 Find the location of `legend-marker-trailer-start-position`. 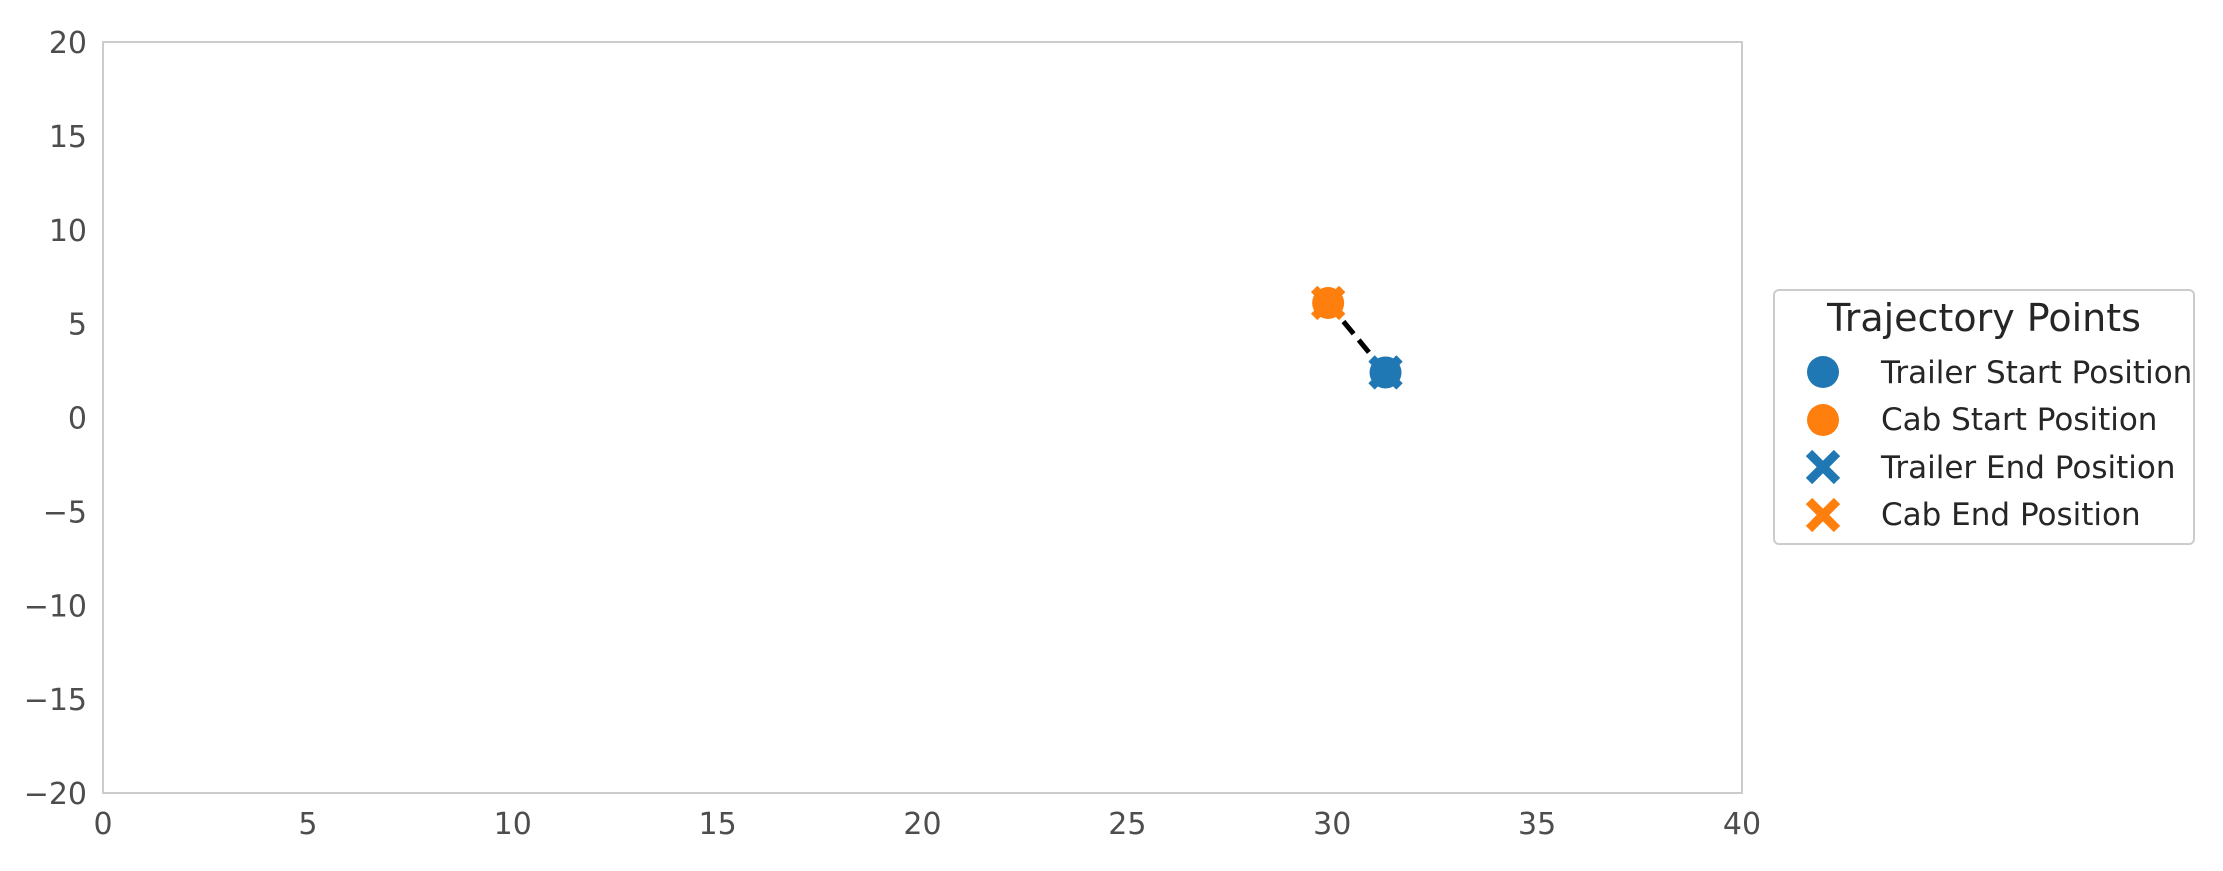

legend-marker-trailer-start-position is located at coordinates (1823, 372).